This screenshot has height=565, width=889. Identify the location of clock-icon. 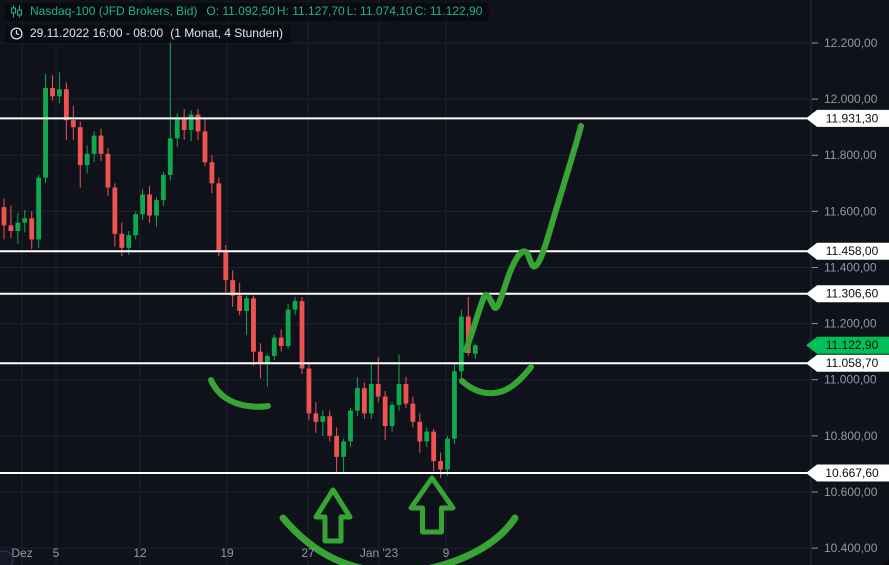
(16, 33).